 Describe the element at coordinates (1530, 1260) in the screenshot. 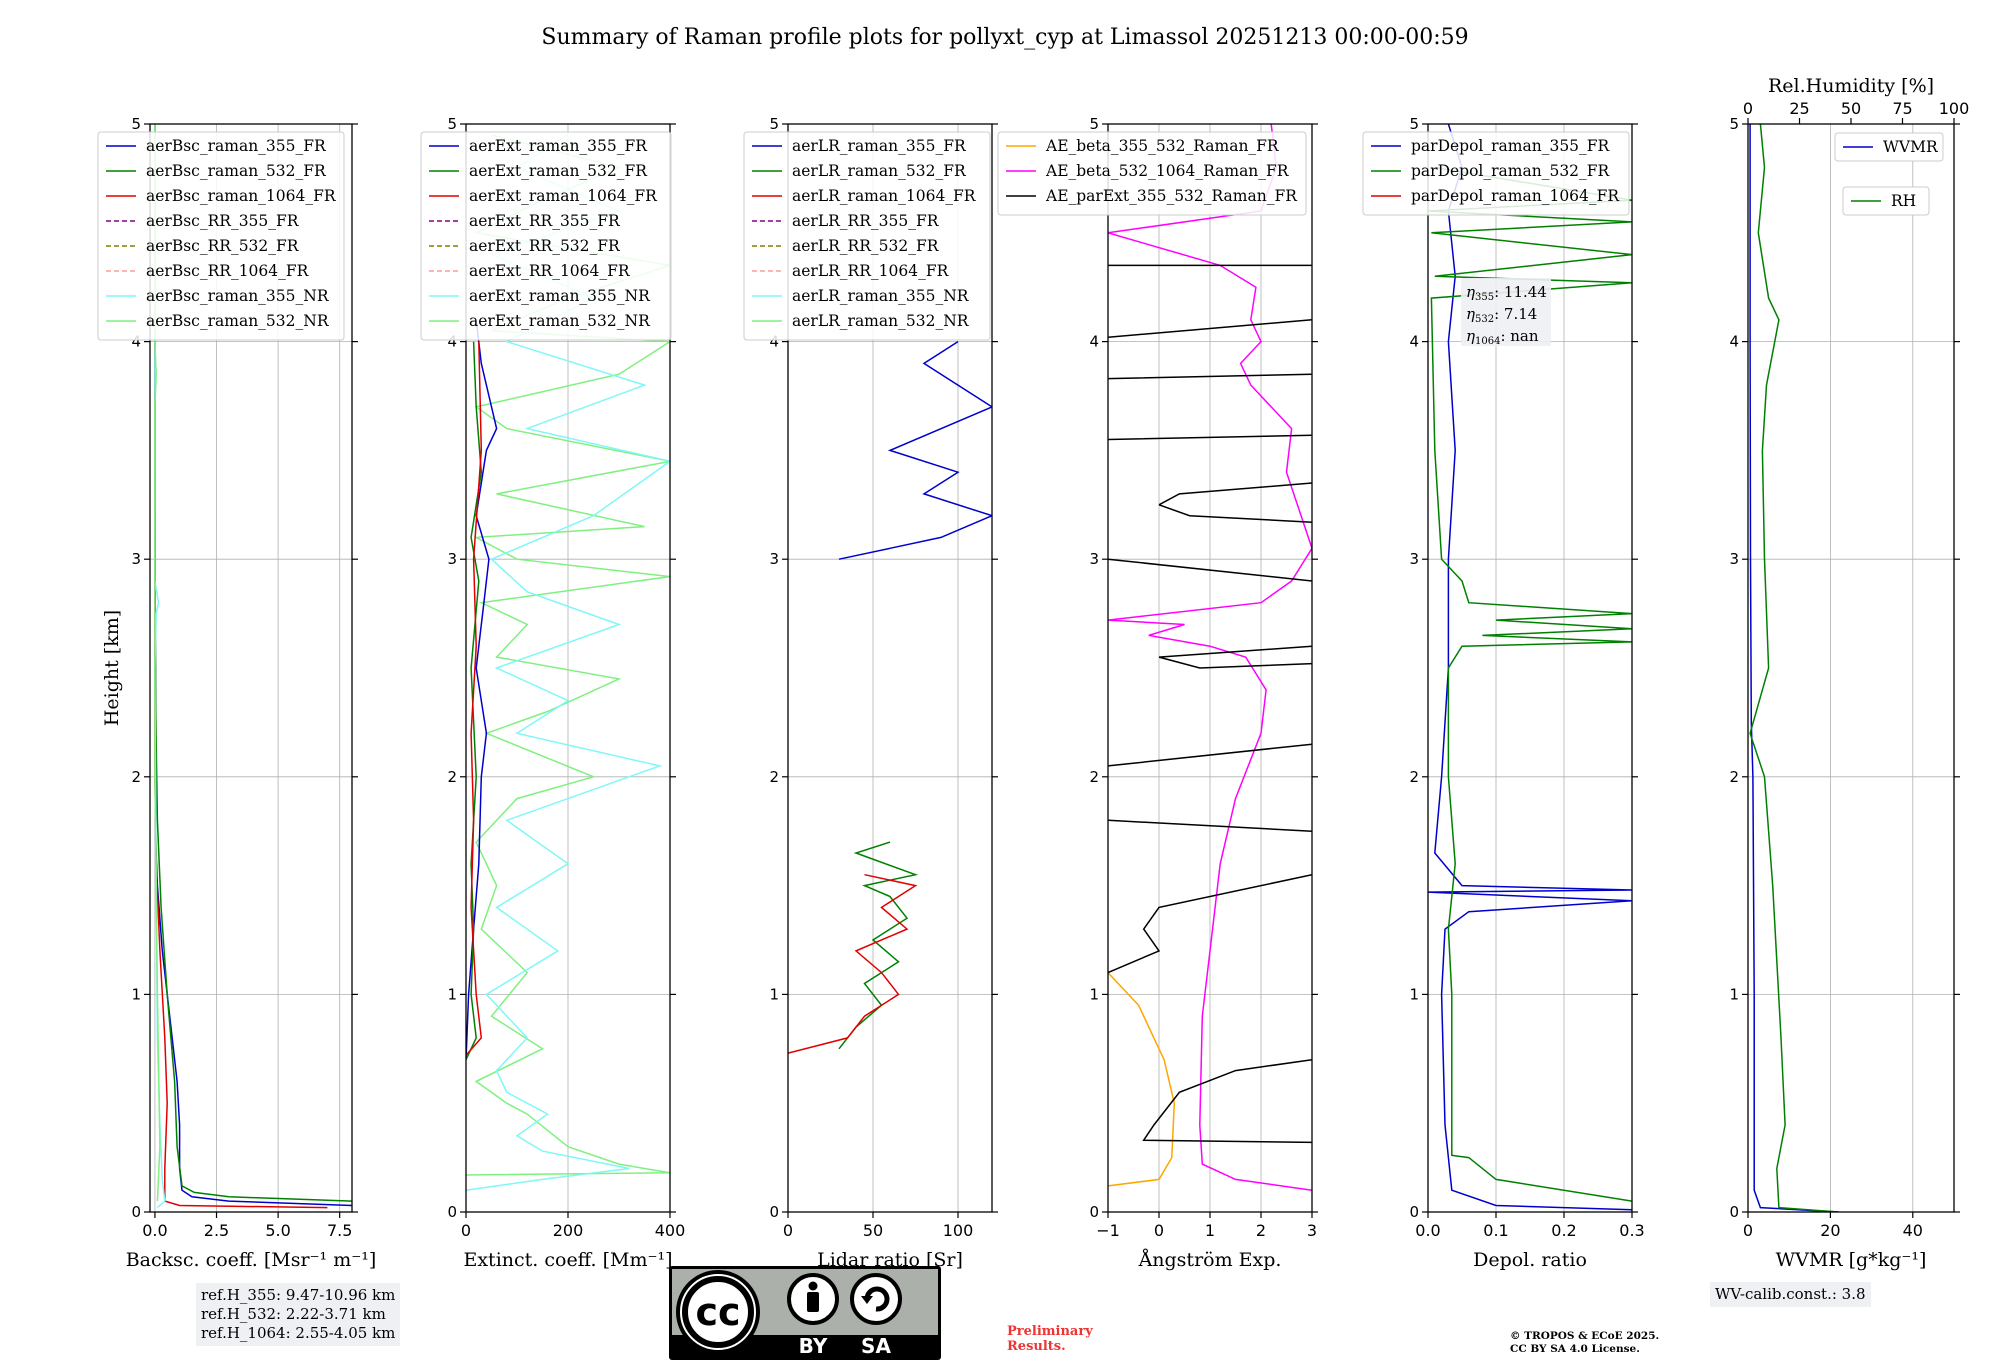

I see `x-axis-label: Depol. ratio` at that location.